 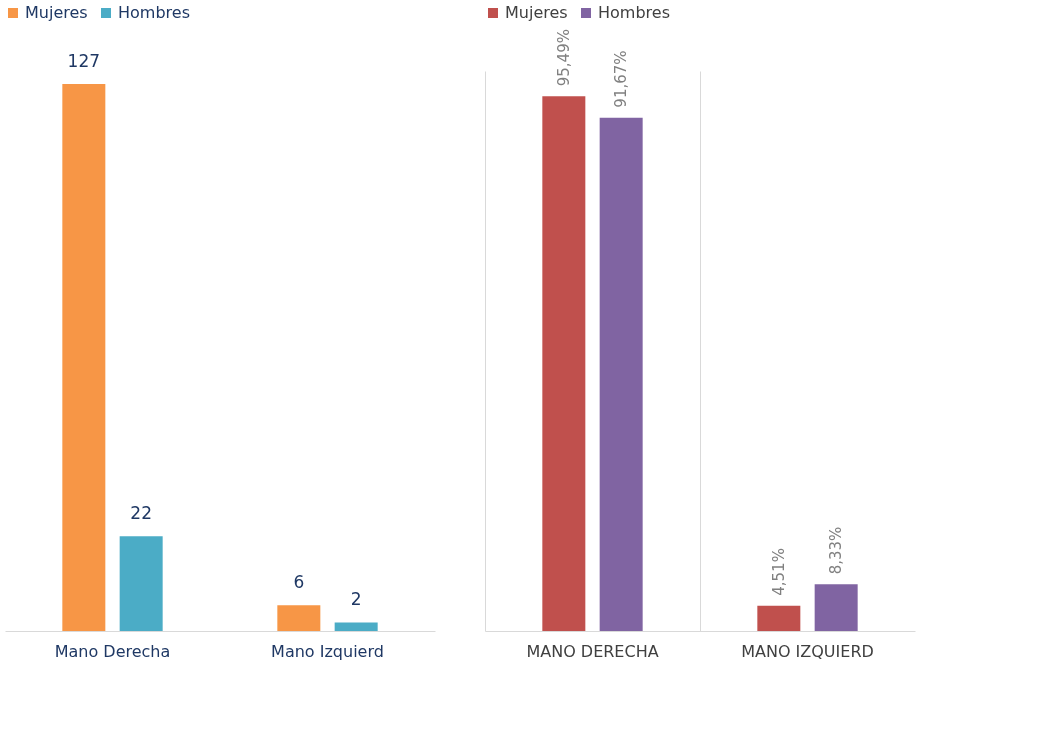 I want to click on data-label: 91,67%, so click(x=621, y=79).